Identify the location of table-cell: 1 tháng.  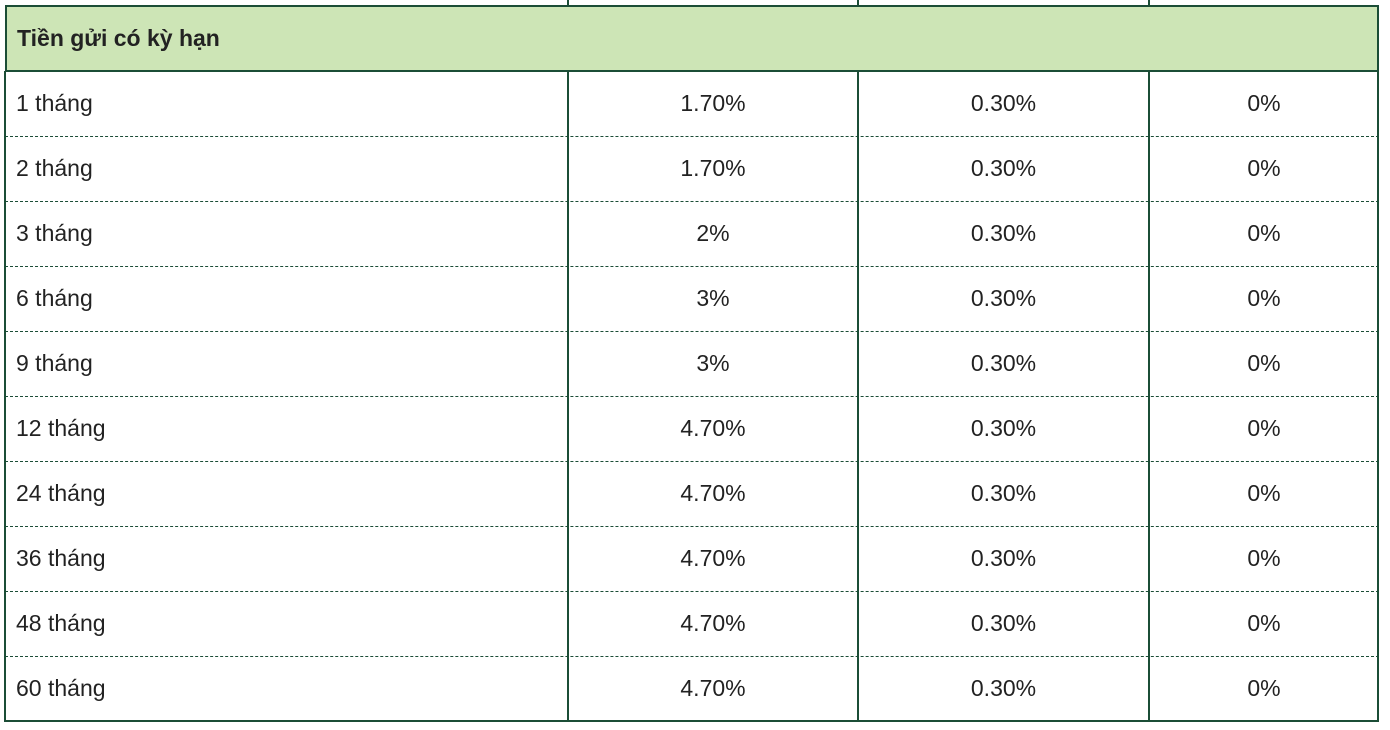
(54, 103).